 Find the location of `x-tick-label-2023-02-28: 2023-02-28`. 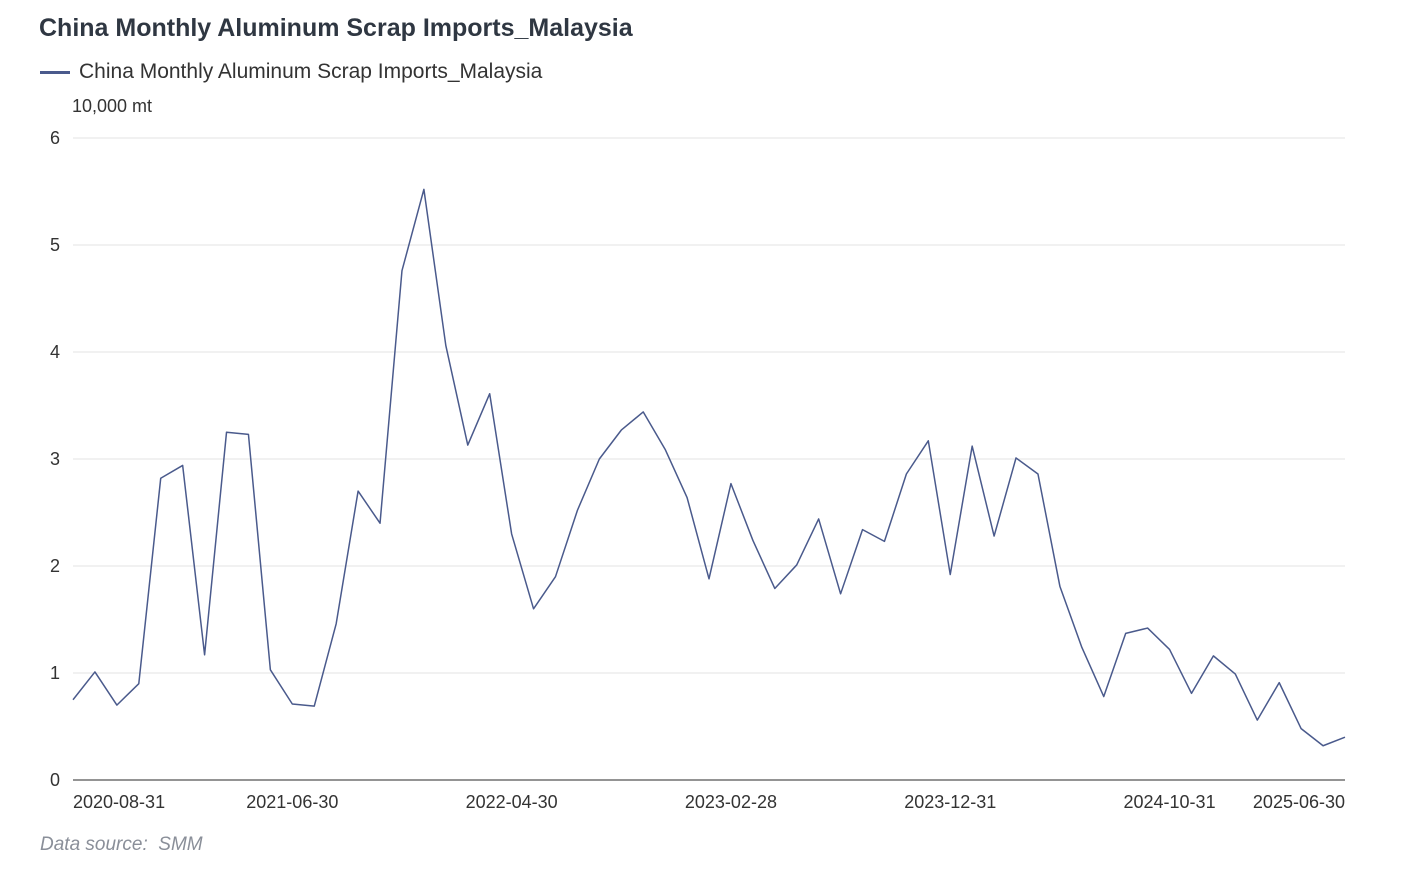

x-tick-label-2023-02-28: 2023-02-28 is located at coordinates (731, 802).